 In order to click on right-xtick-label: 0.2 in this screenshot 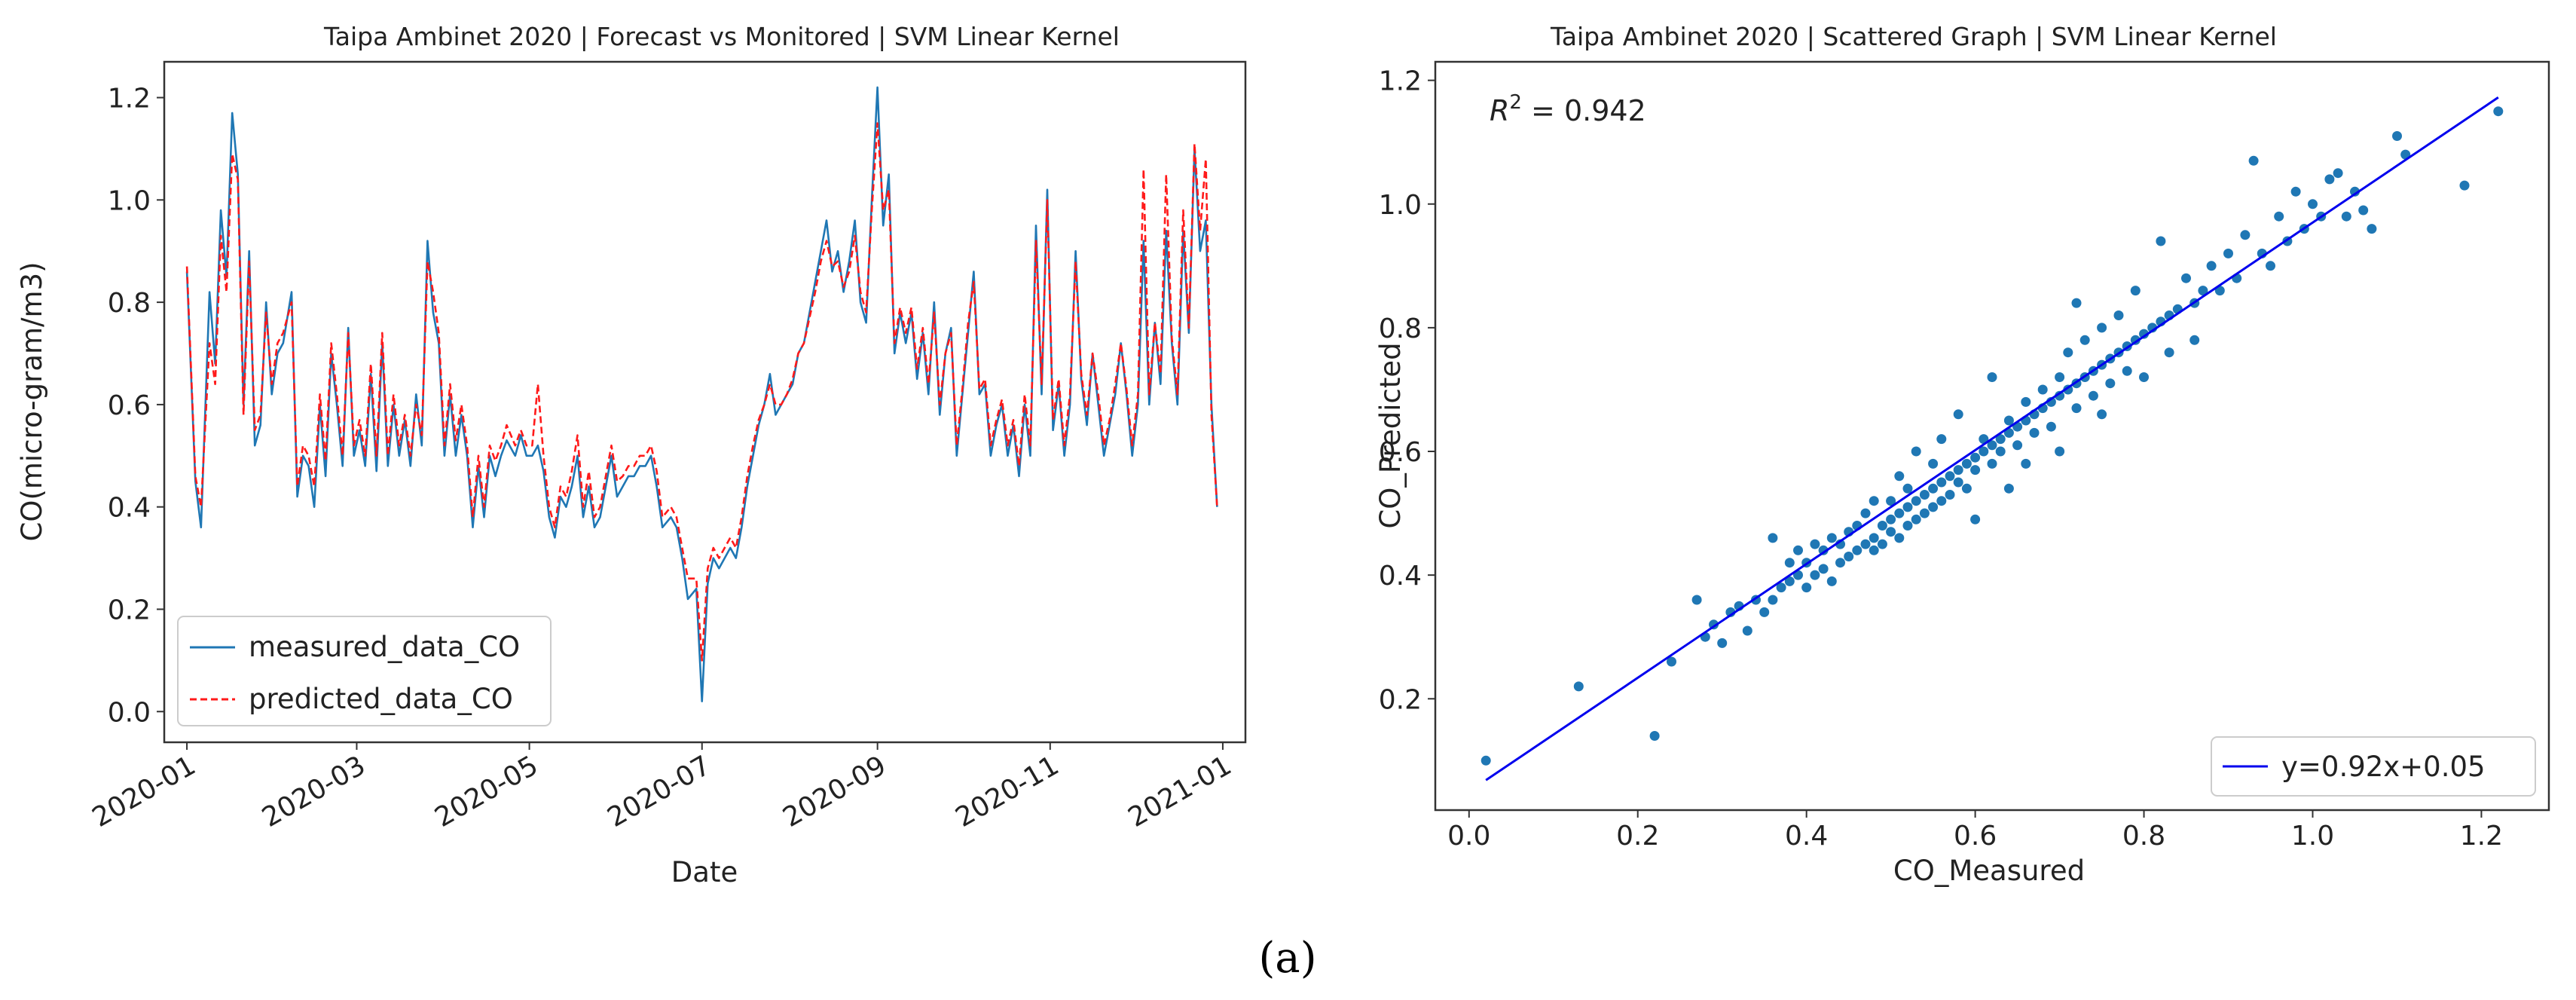, I will do `click(1637, 836)`.